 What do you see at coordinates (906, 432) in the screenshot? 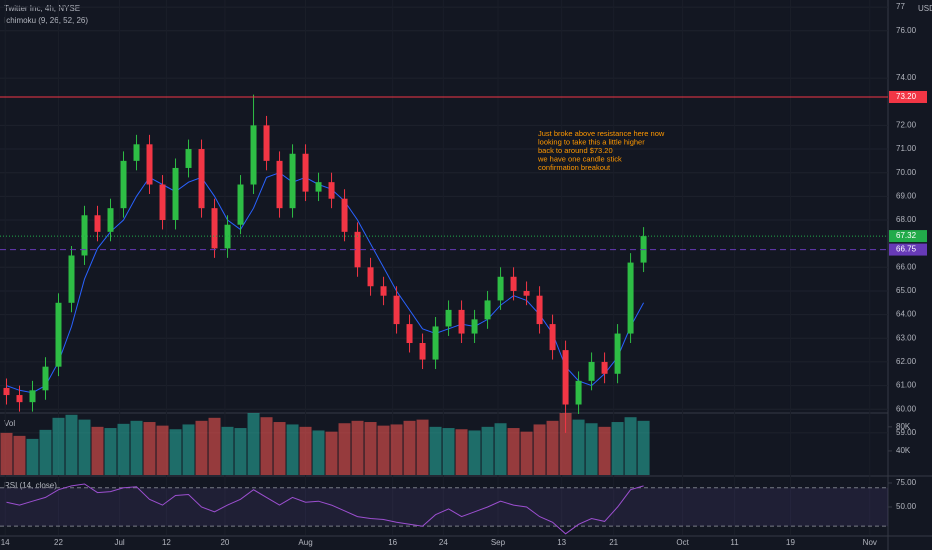
I see `y-tick-label: 59.00` at bounding box center [906, 432].